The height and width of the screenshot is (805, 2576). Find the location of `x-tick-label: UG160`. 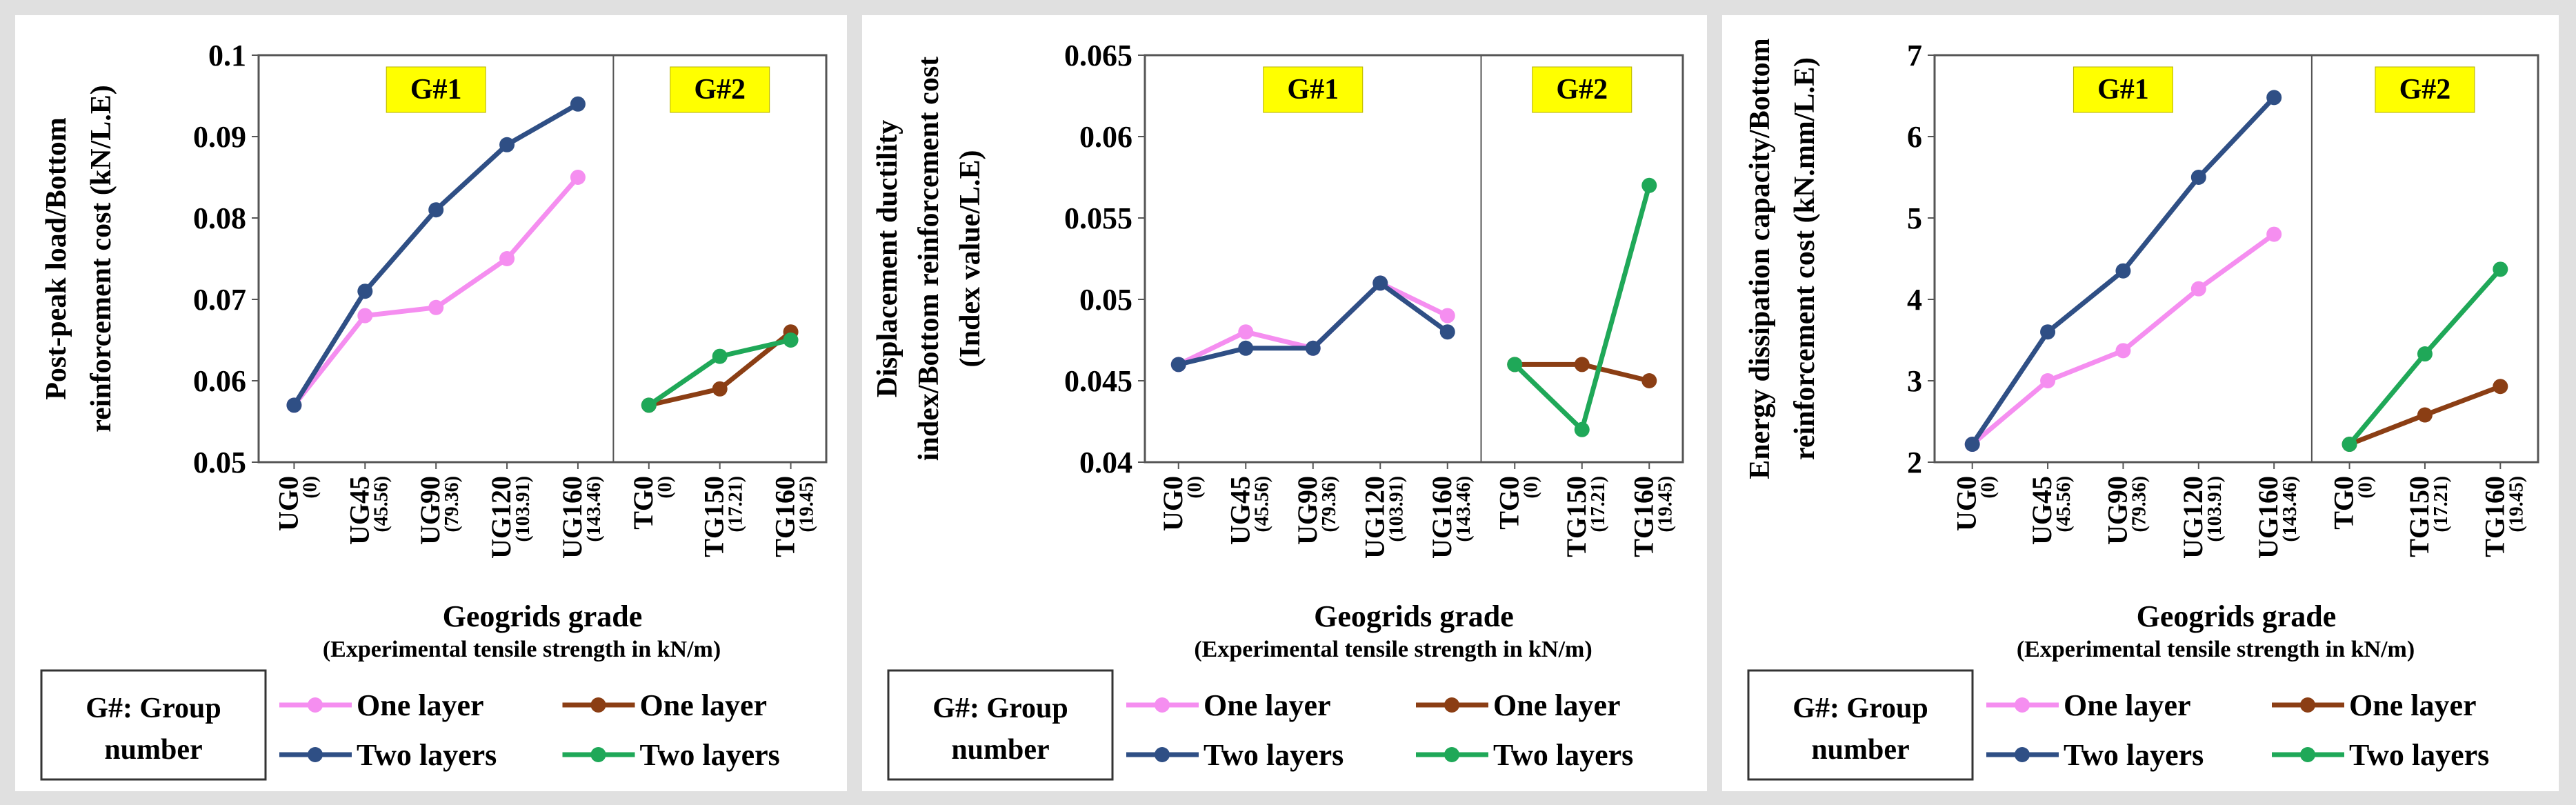

x-tick-label: UG160 is located at coordinates (572, 517).